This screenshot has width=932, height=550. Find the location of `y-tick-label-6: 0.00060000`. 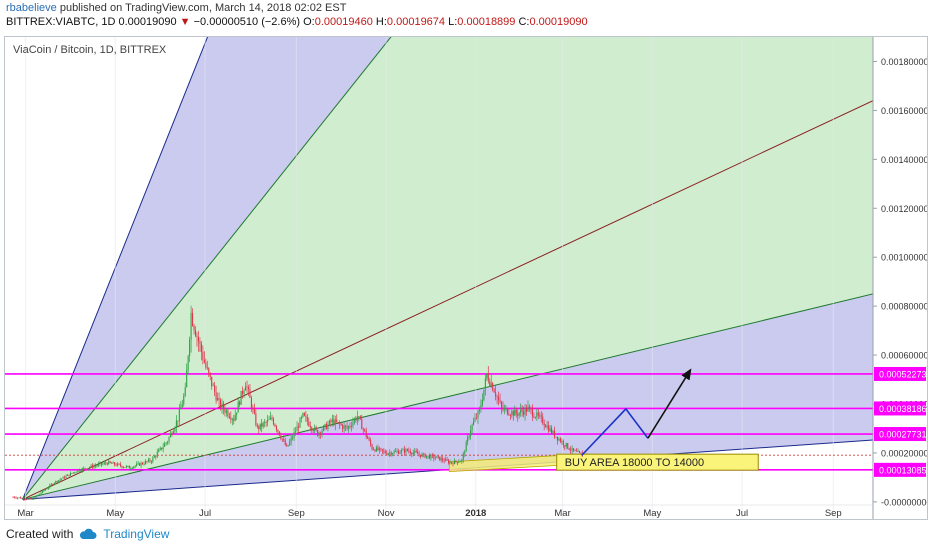

y-tick-label-6: 0.00060000 is located at coordinates (904, 356).